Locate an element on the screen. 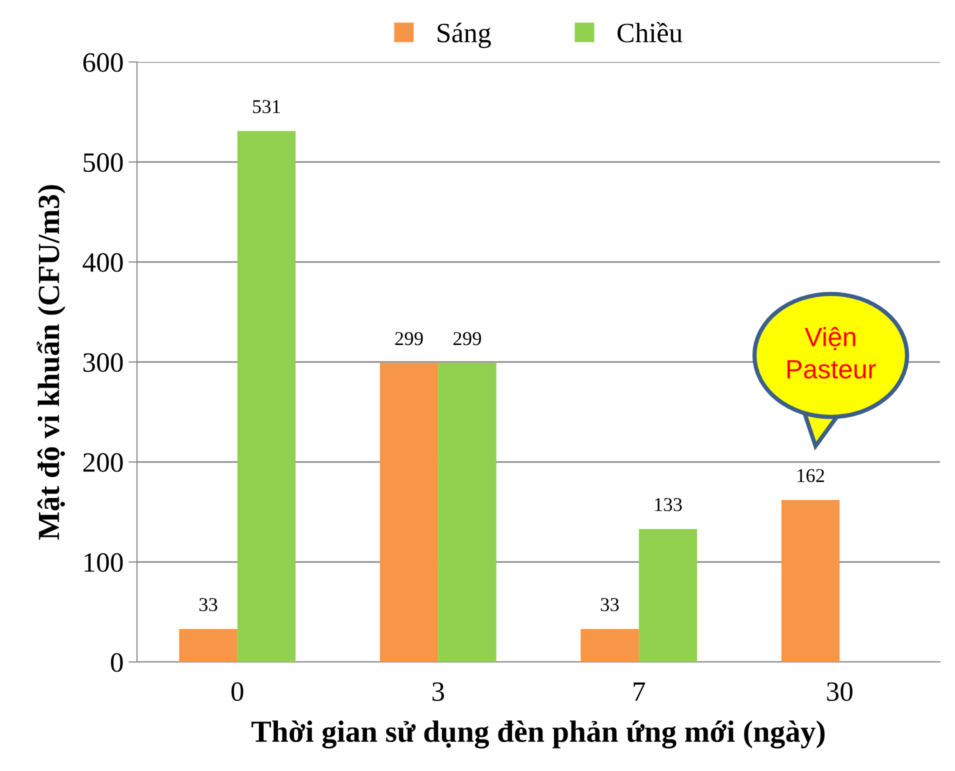 This screenshot has height=771, width=955. y-tick-label: 600 is located at coordinates (103, 62).